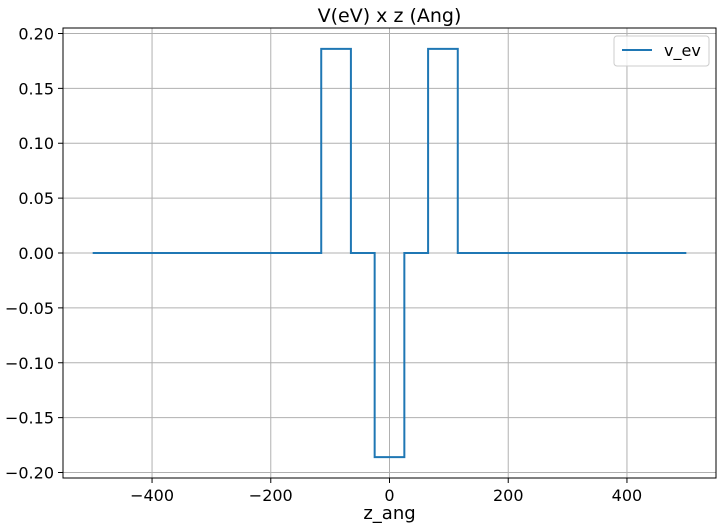 The height and width of the screenshot is (528, 726). I want to click on x-tick-label: −200, so click(271, 495).